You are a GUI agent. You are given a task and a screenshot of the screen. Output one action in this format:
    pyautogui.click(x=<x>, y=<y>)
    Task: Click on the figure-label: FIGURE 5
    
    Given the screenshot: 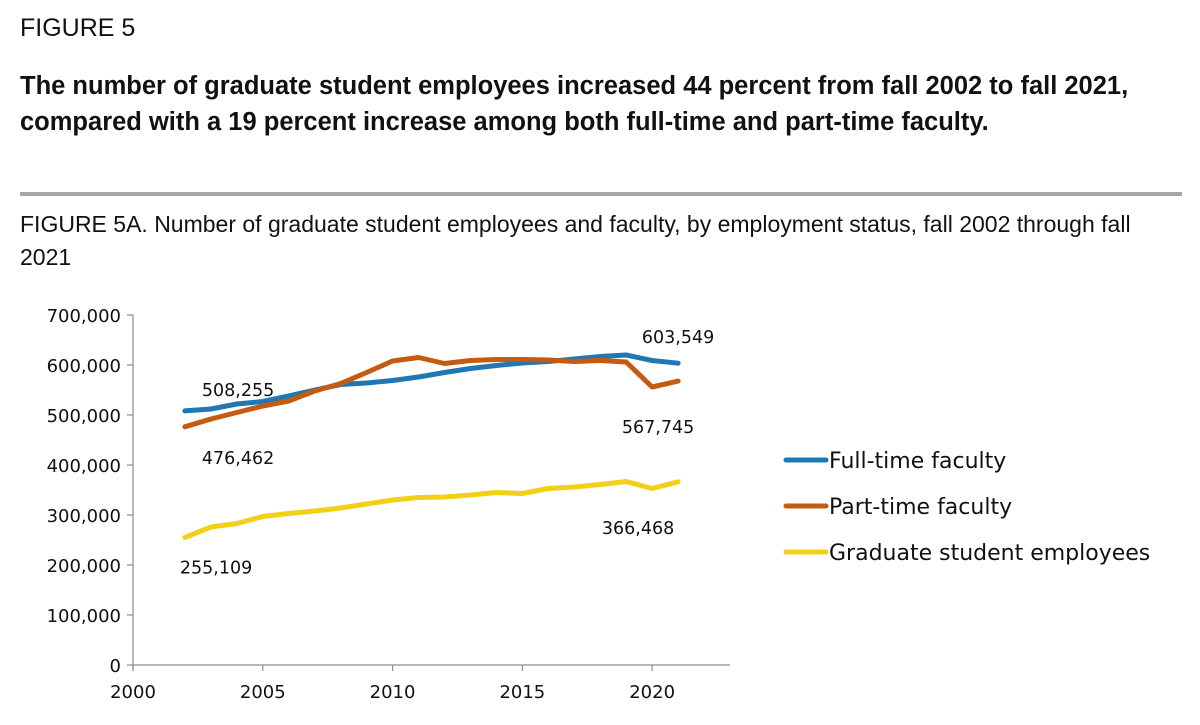 What is the action you would take?
    pyautogui.click(x=78, y=28)
    